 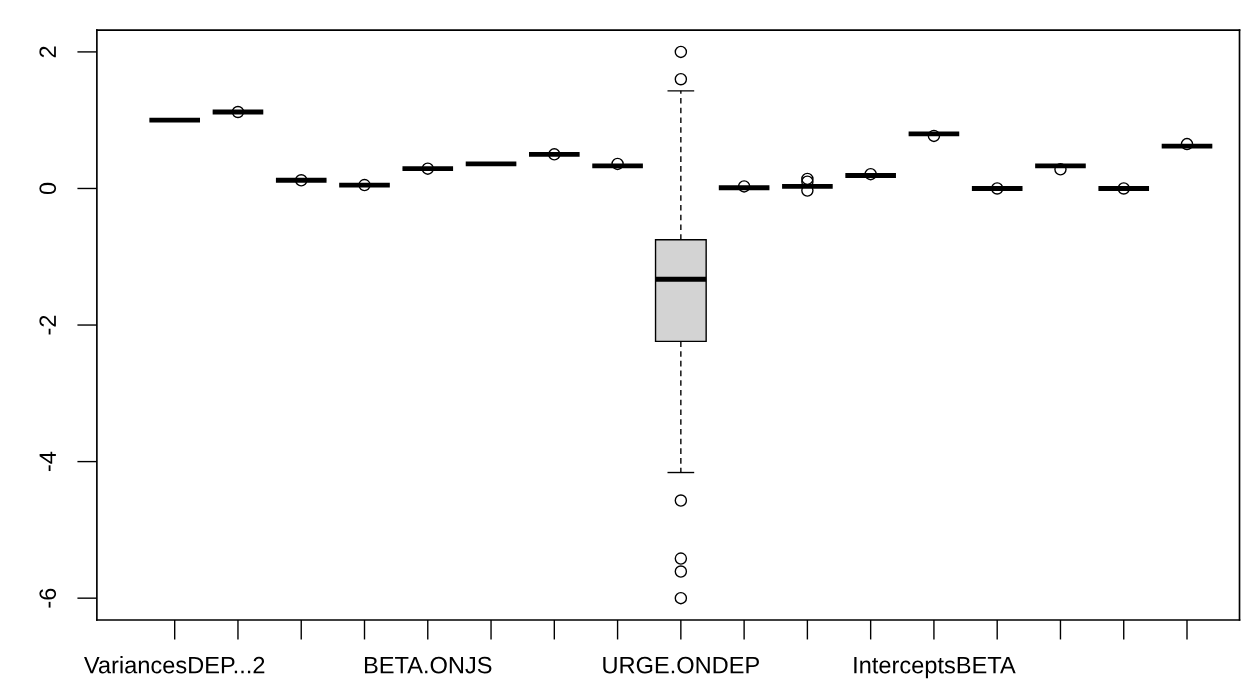 I want to click on y-tick-label: -6, so click(x=48, y=598).